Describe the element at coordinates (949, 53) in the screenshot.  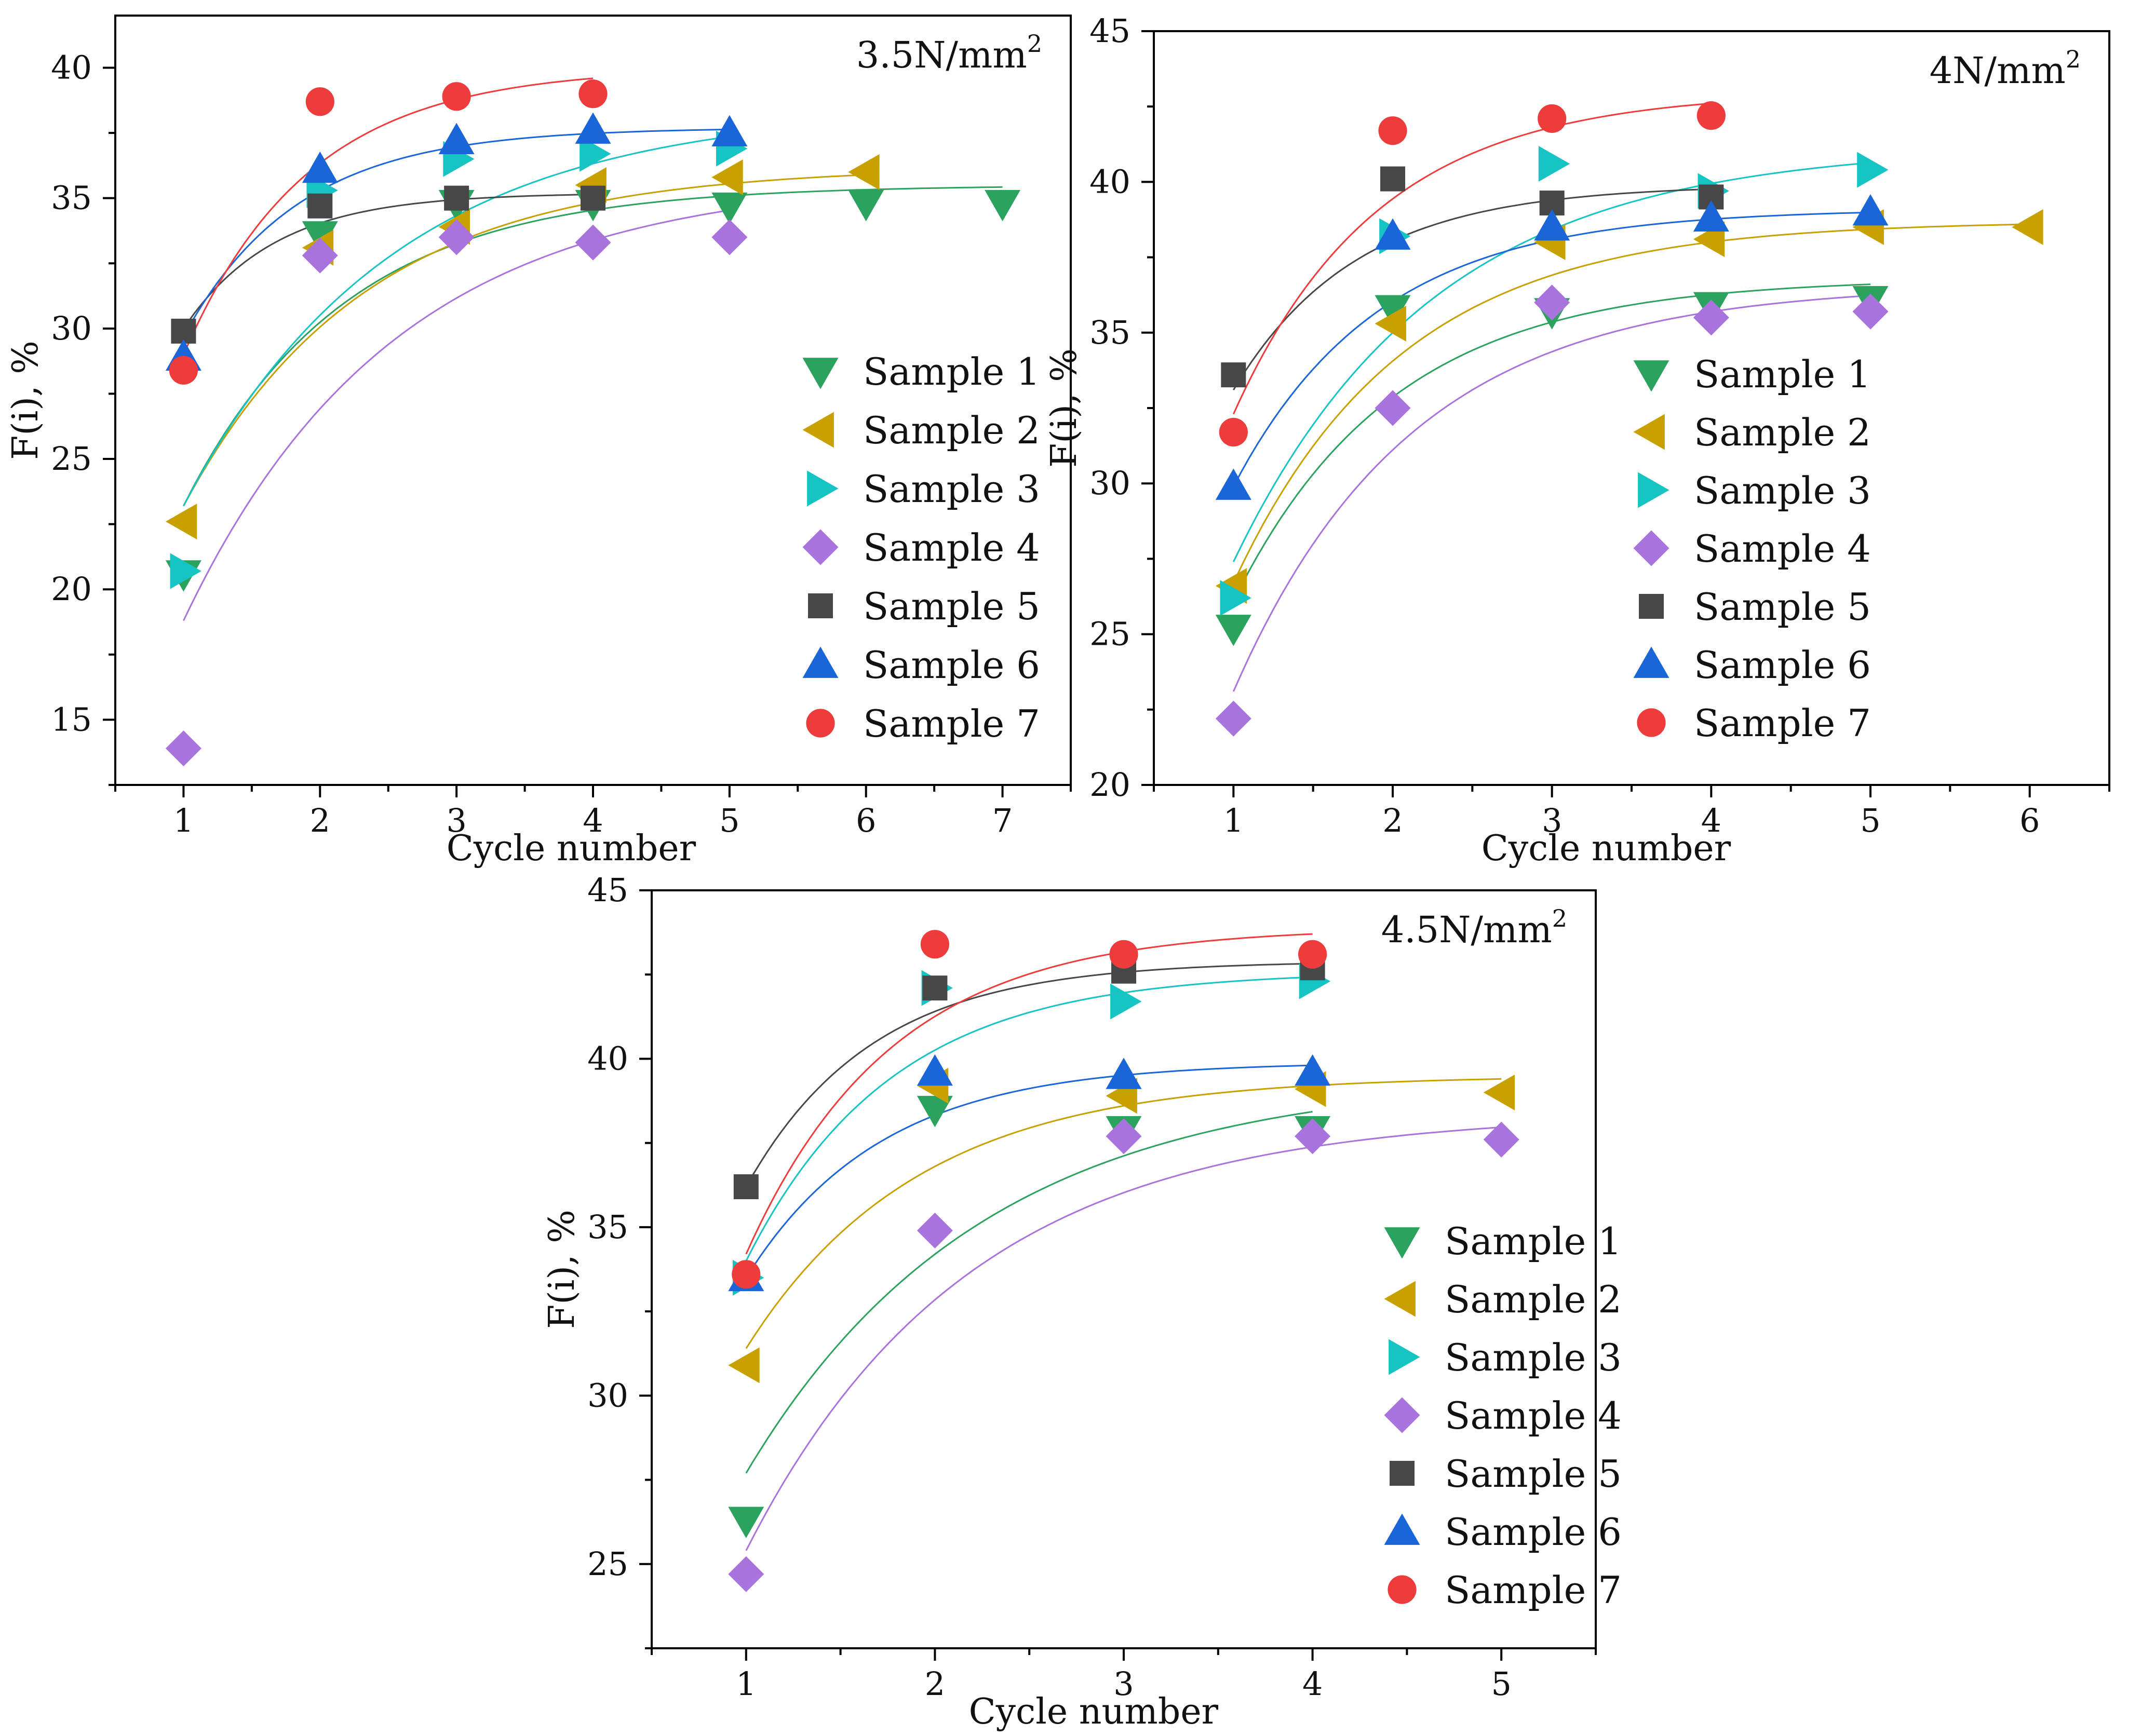
I see `panel-title: 3.5N/mm2` at that location.